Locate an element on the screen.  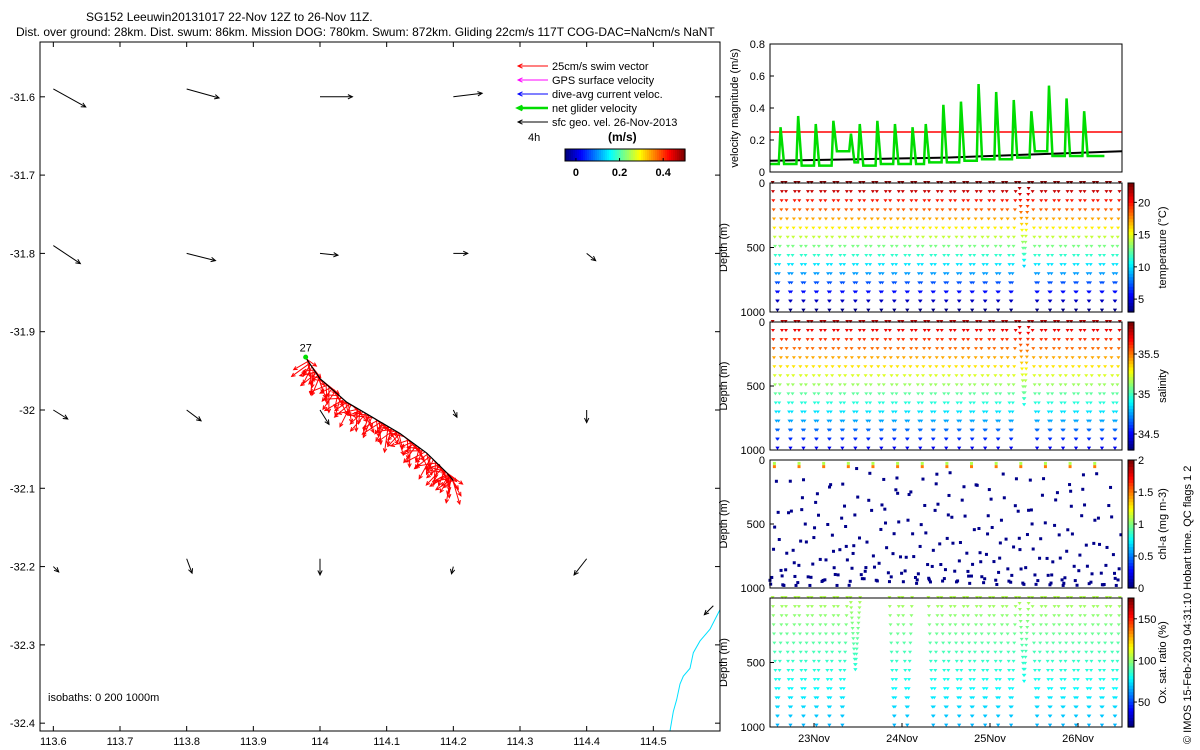
geo-vector-12-head is located at coordinates (455, 415).